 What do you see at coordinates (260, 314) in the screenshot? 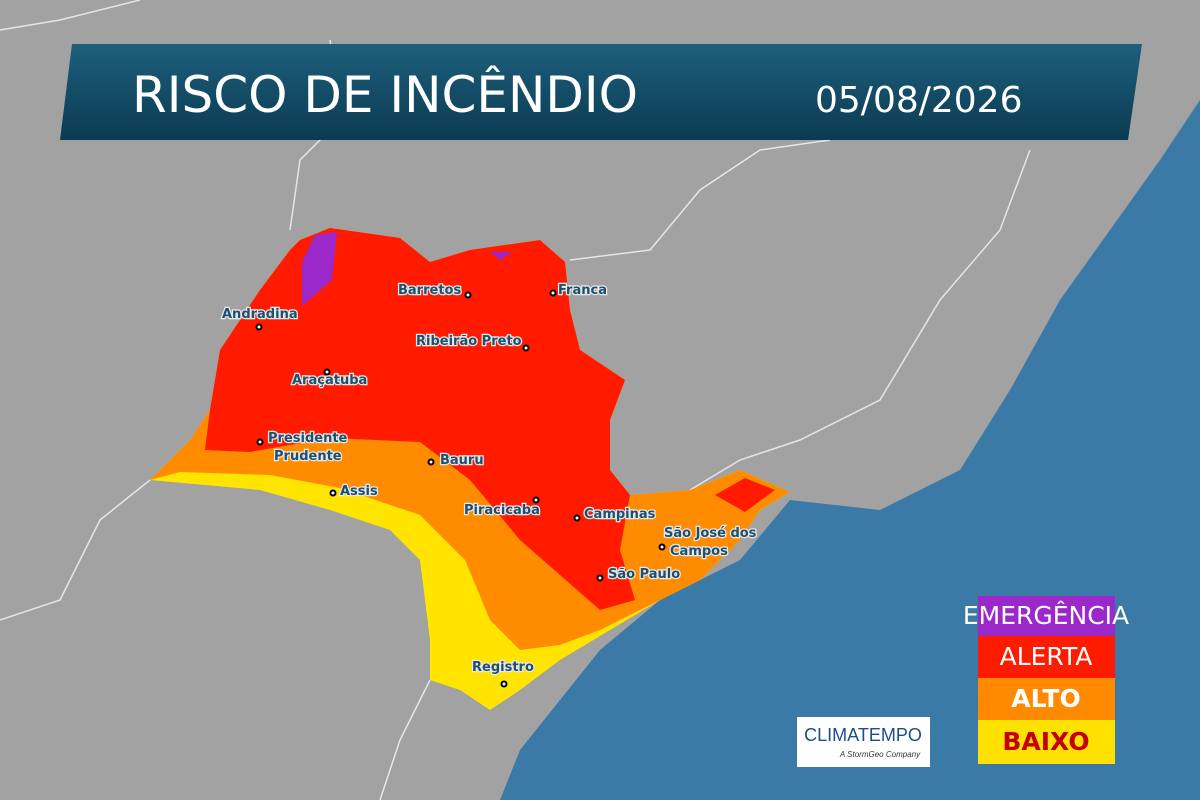
I see `city-label: Andradina` at bounding box center [260, 314].